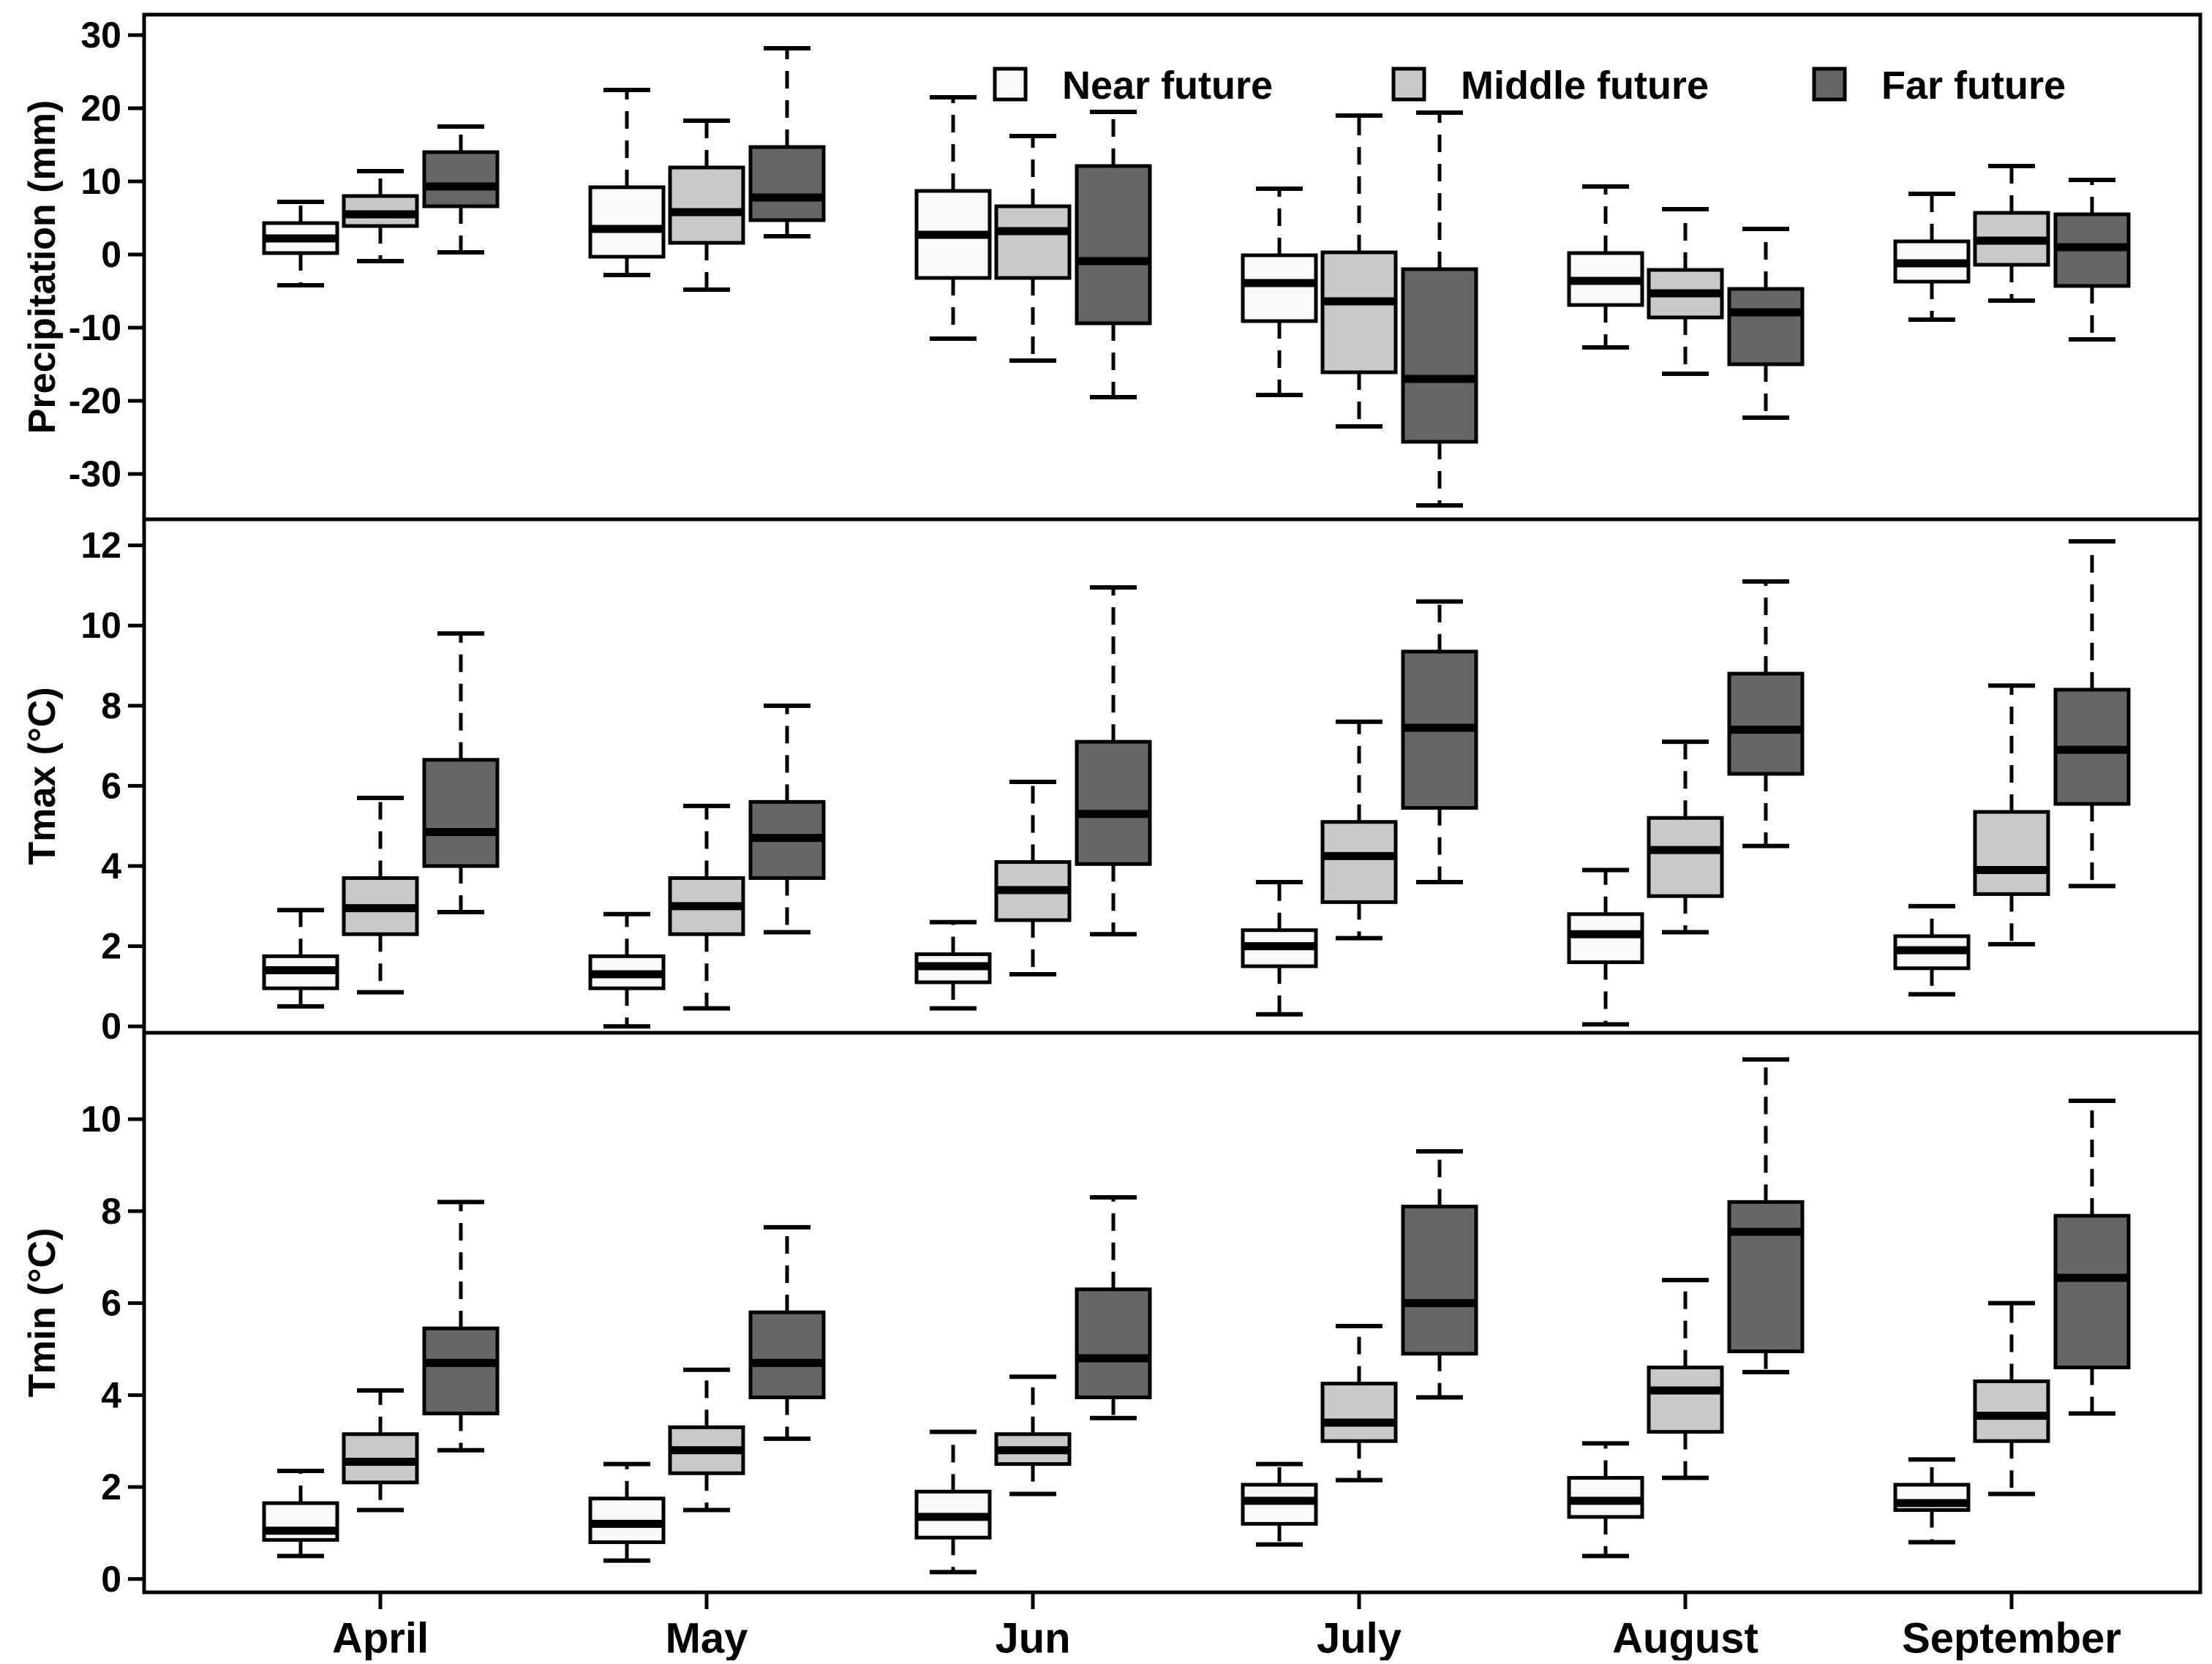  What do you see at coordinates (461, 813) in the screenshot?
I see `tmax-april-far-box` at bounding box center [461, 813].